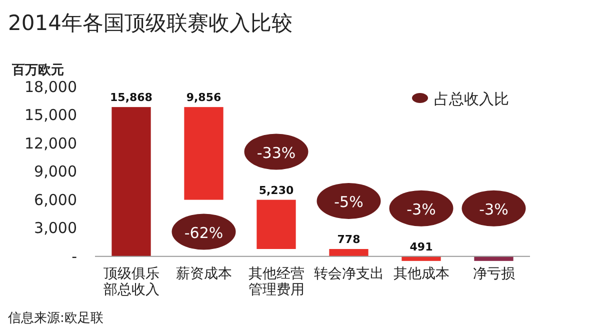 The width and height of the screenshot is (600, 336). I want to click on x-tick-label: 薪资成本, so click(204, 274).